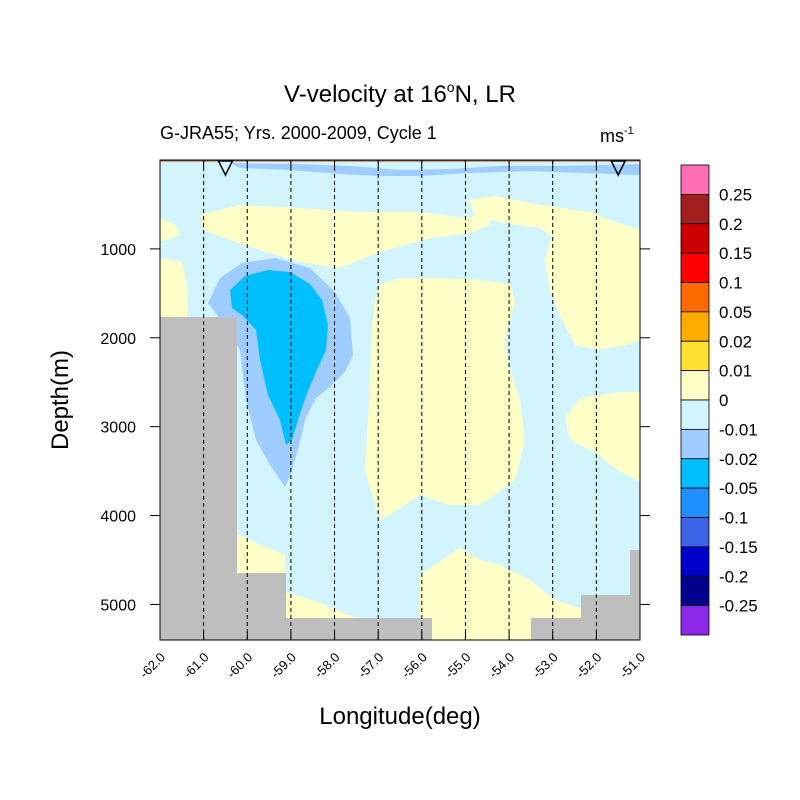 This screenshot has width=800, height=800. I want to click on positive-region-east-lower, so click(602, 437).